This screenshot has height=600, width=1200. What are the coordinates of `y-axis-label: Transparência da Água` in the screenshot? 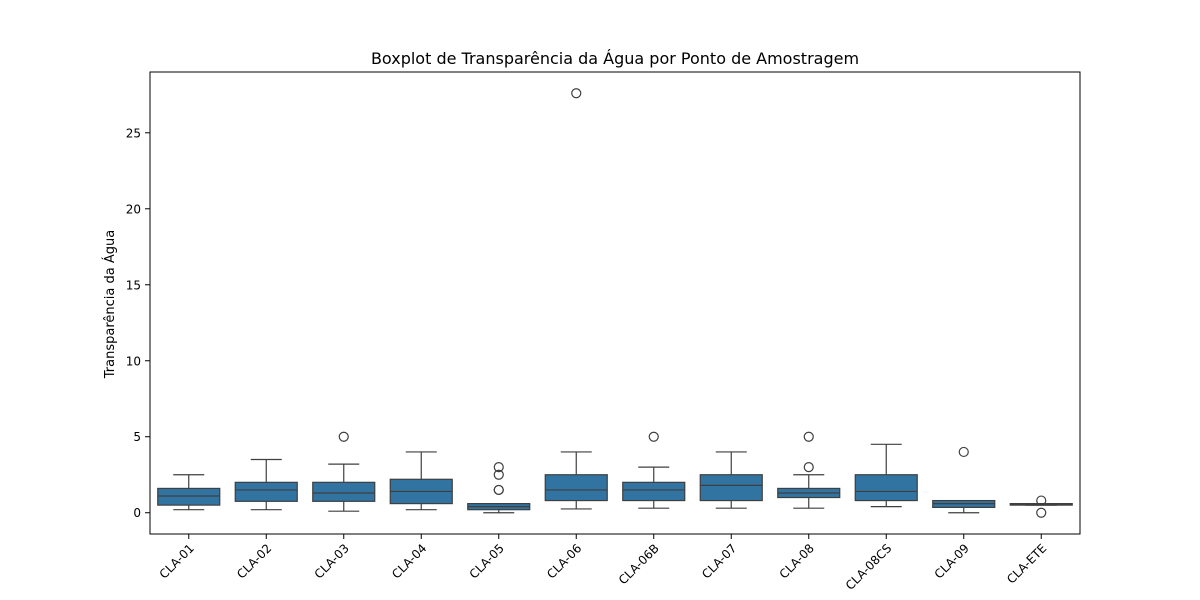 It's located at (110, 304).